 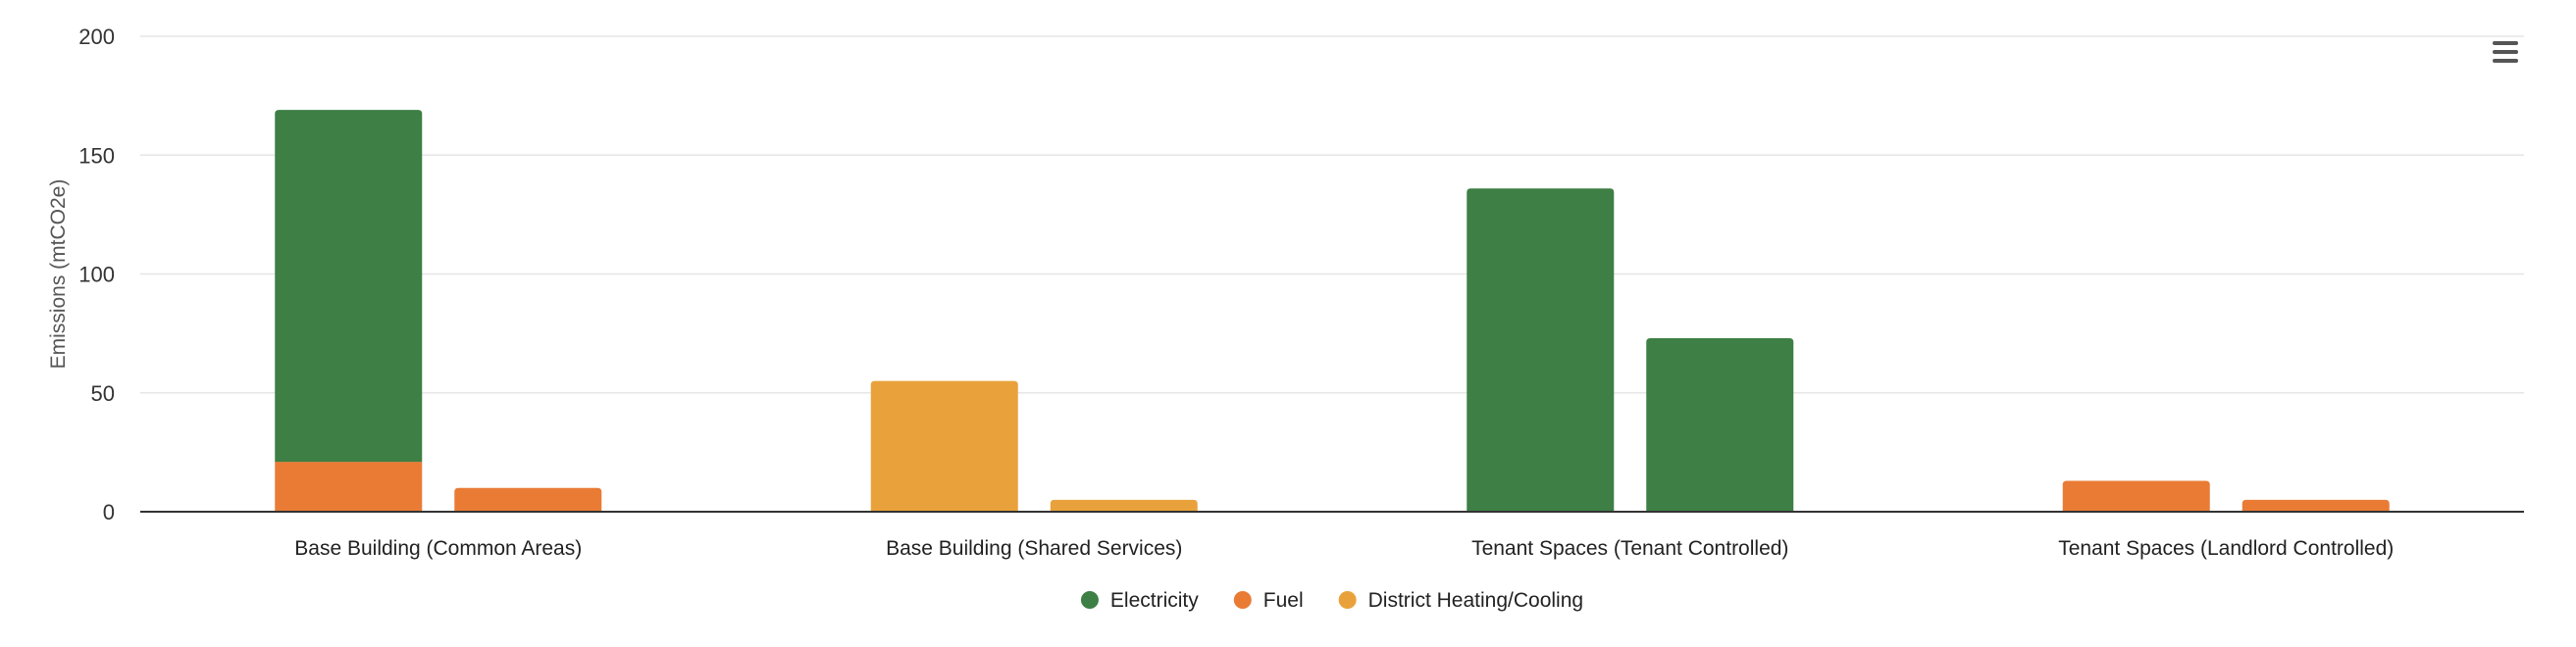 I want to click on legend: Electricity Fuel District Heating/Cooling, so click(x=1331, y=600).